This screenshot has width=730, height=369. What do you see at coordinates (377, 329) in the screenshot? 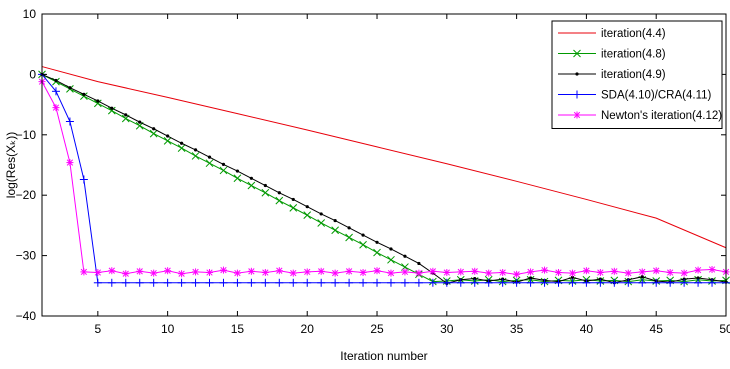
I see `x-tick-label: 25` at bounding box center [377, 329].